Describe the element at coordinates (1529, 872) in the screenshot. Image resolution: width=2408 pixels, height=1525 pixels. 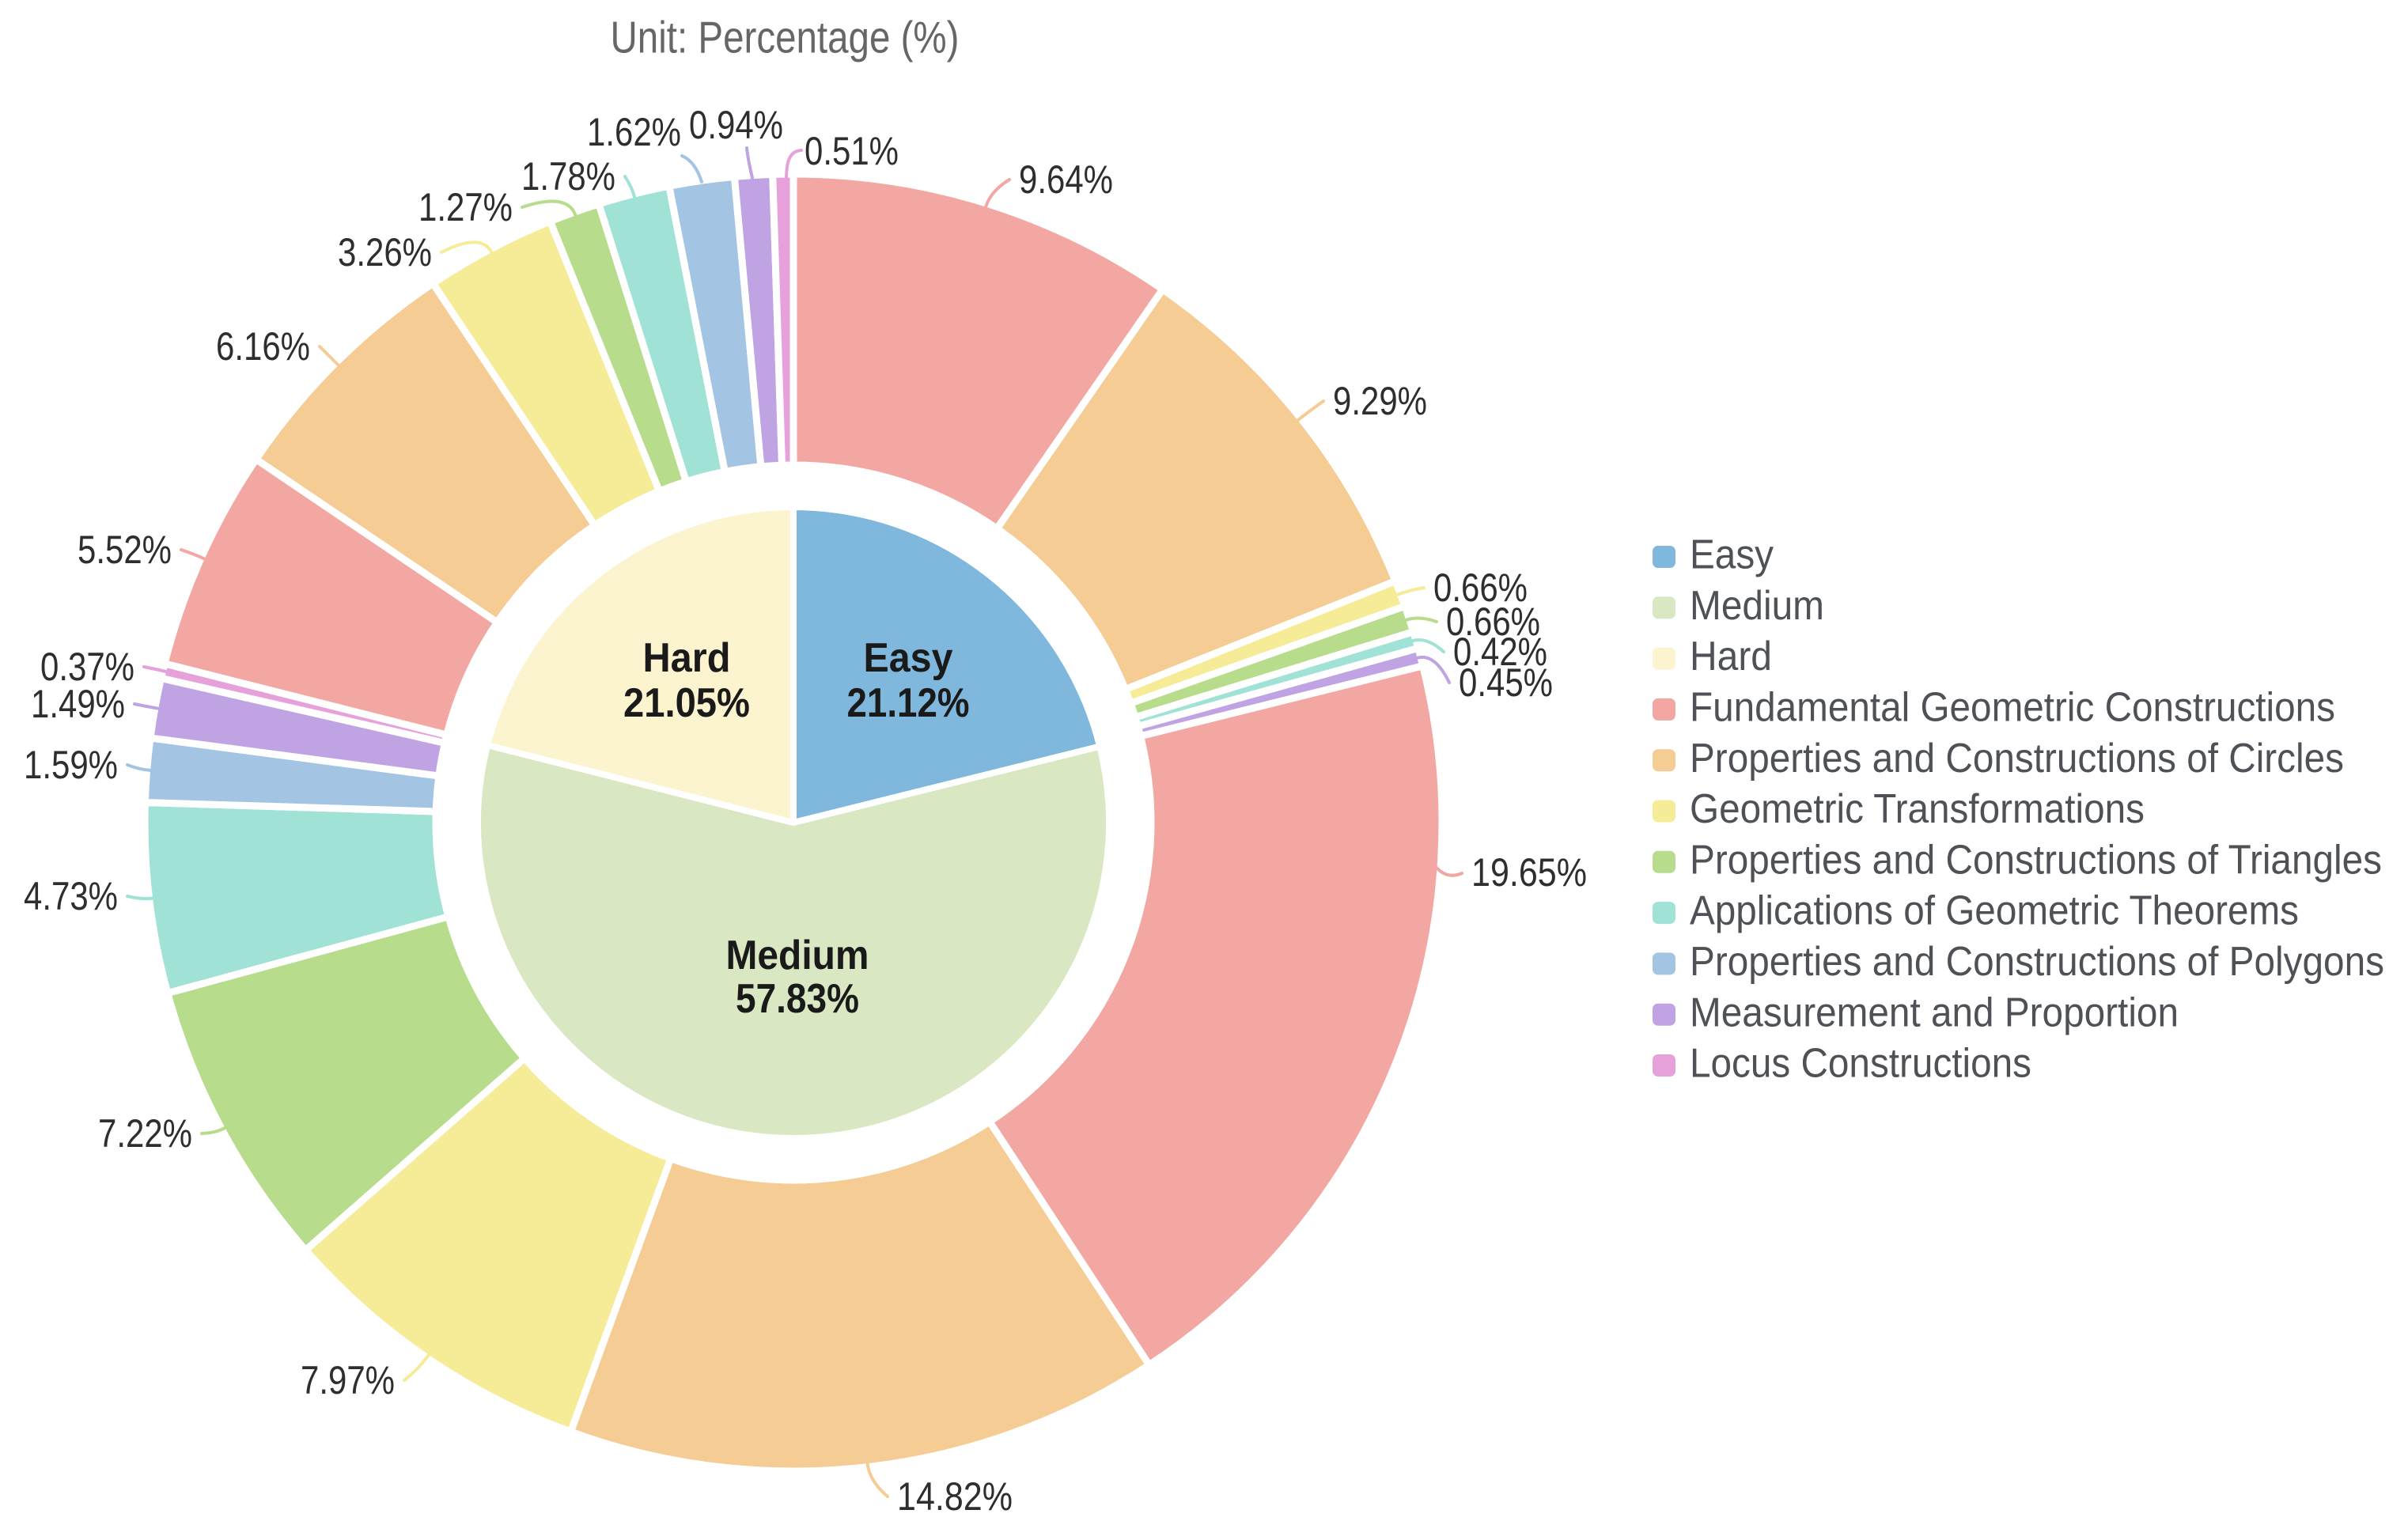
I see `svg-text: 19.65%` at that location.